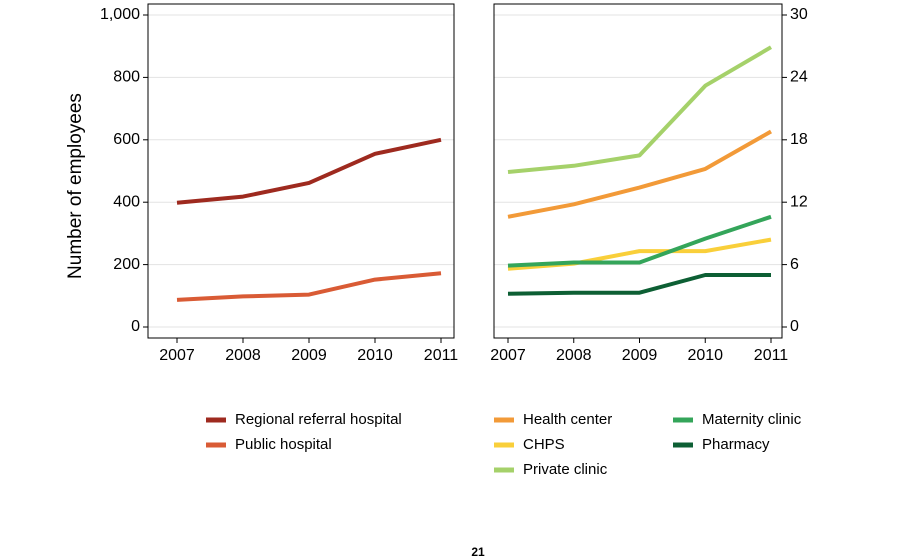  Describe the element at coordinates (639, 241) in the screenshot. I see `series-line-maternity-clinic` at that location.